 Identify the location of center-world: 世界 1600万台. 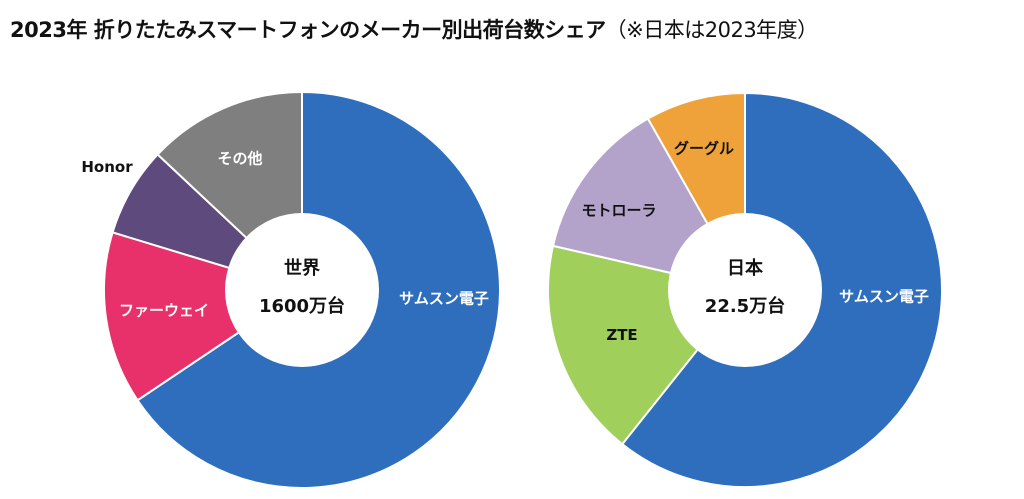
(302, 288).